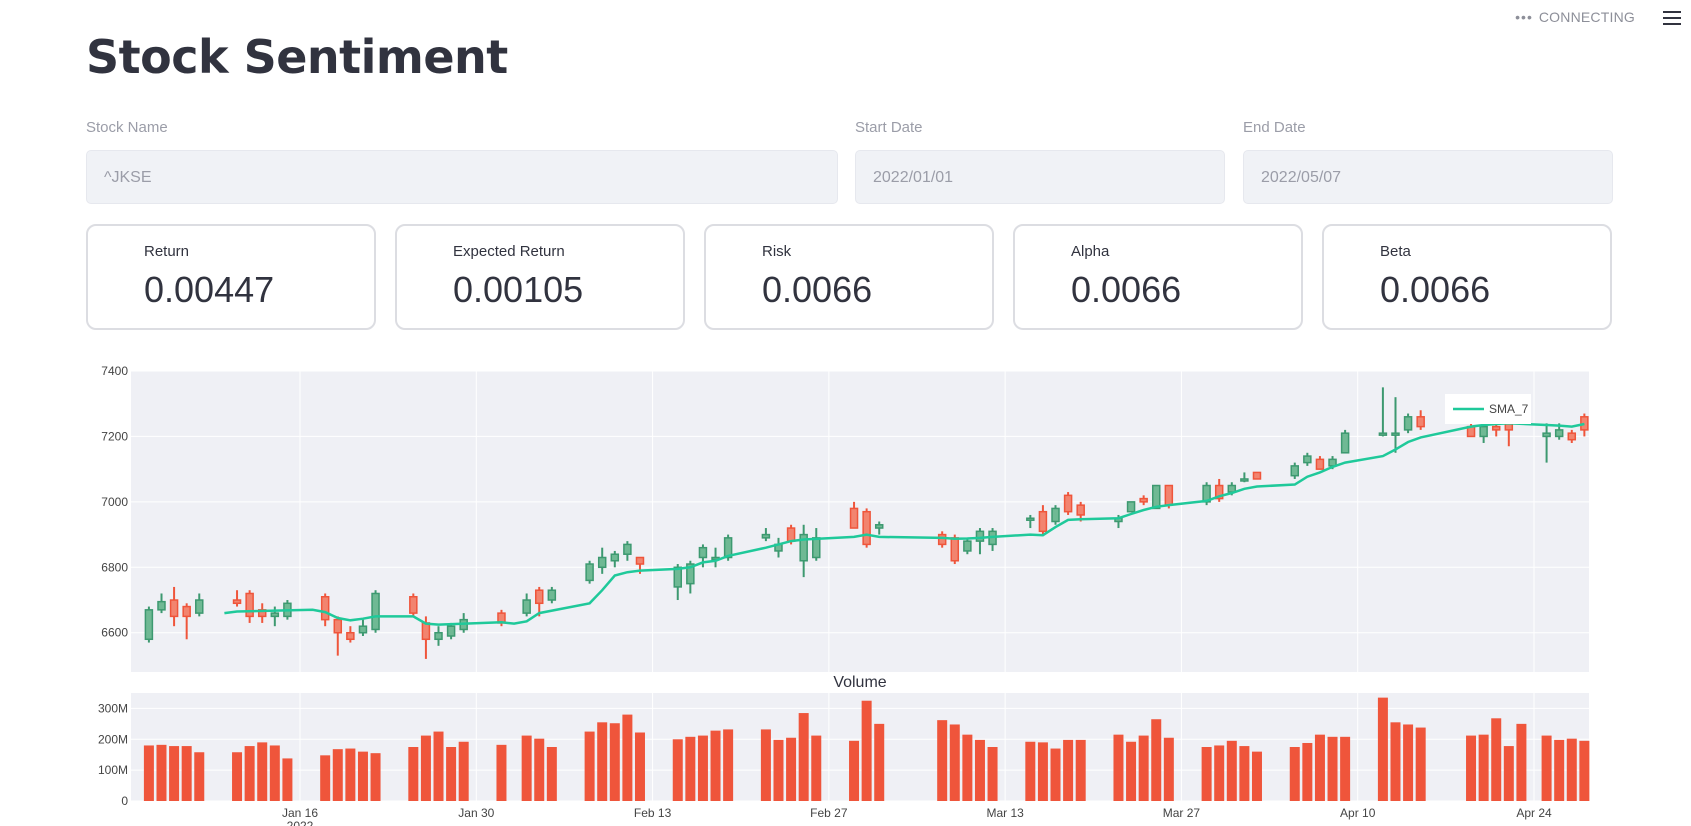 This screenshot has width=1691, height=826. Describe the element at coordinates (1524, 17) in the screenshot. I see `status-dots-icon: •••` at that location.